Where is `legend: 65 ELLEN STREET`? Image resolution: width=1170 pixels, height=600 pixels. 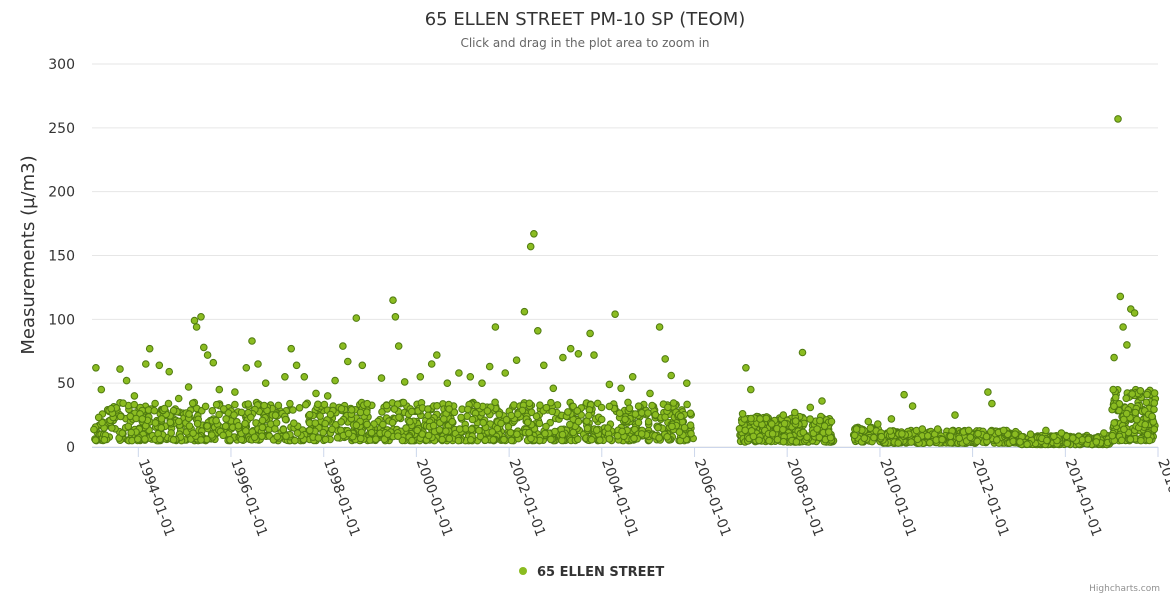 legend: 65 ELLEN STREET is located at coordinates (591, 572).